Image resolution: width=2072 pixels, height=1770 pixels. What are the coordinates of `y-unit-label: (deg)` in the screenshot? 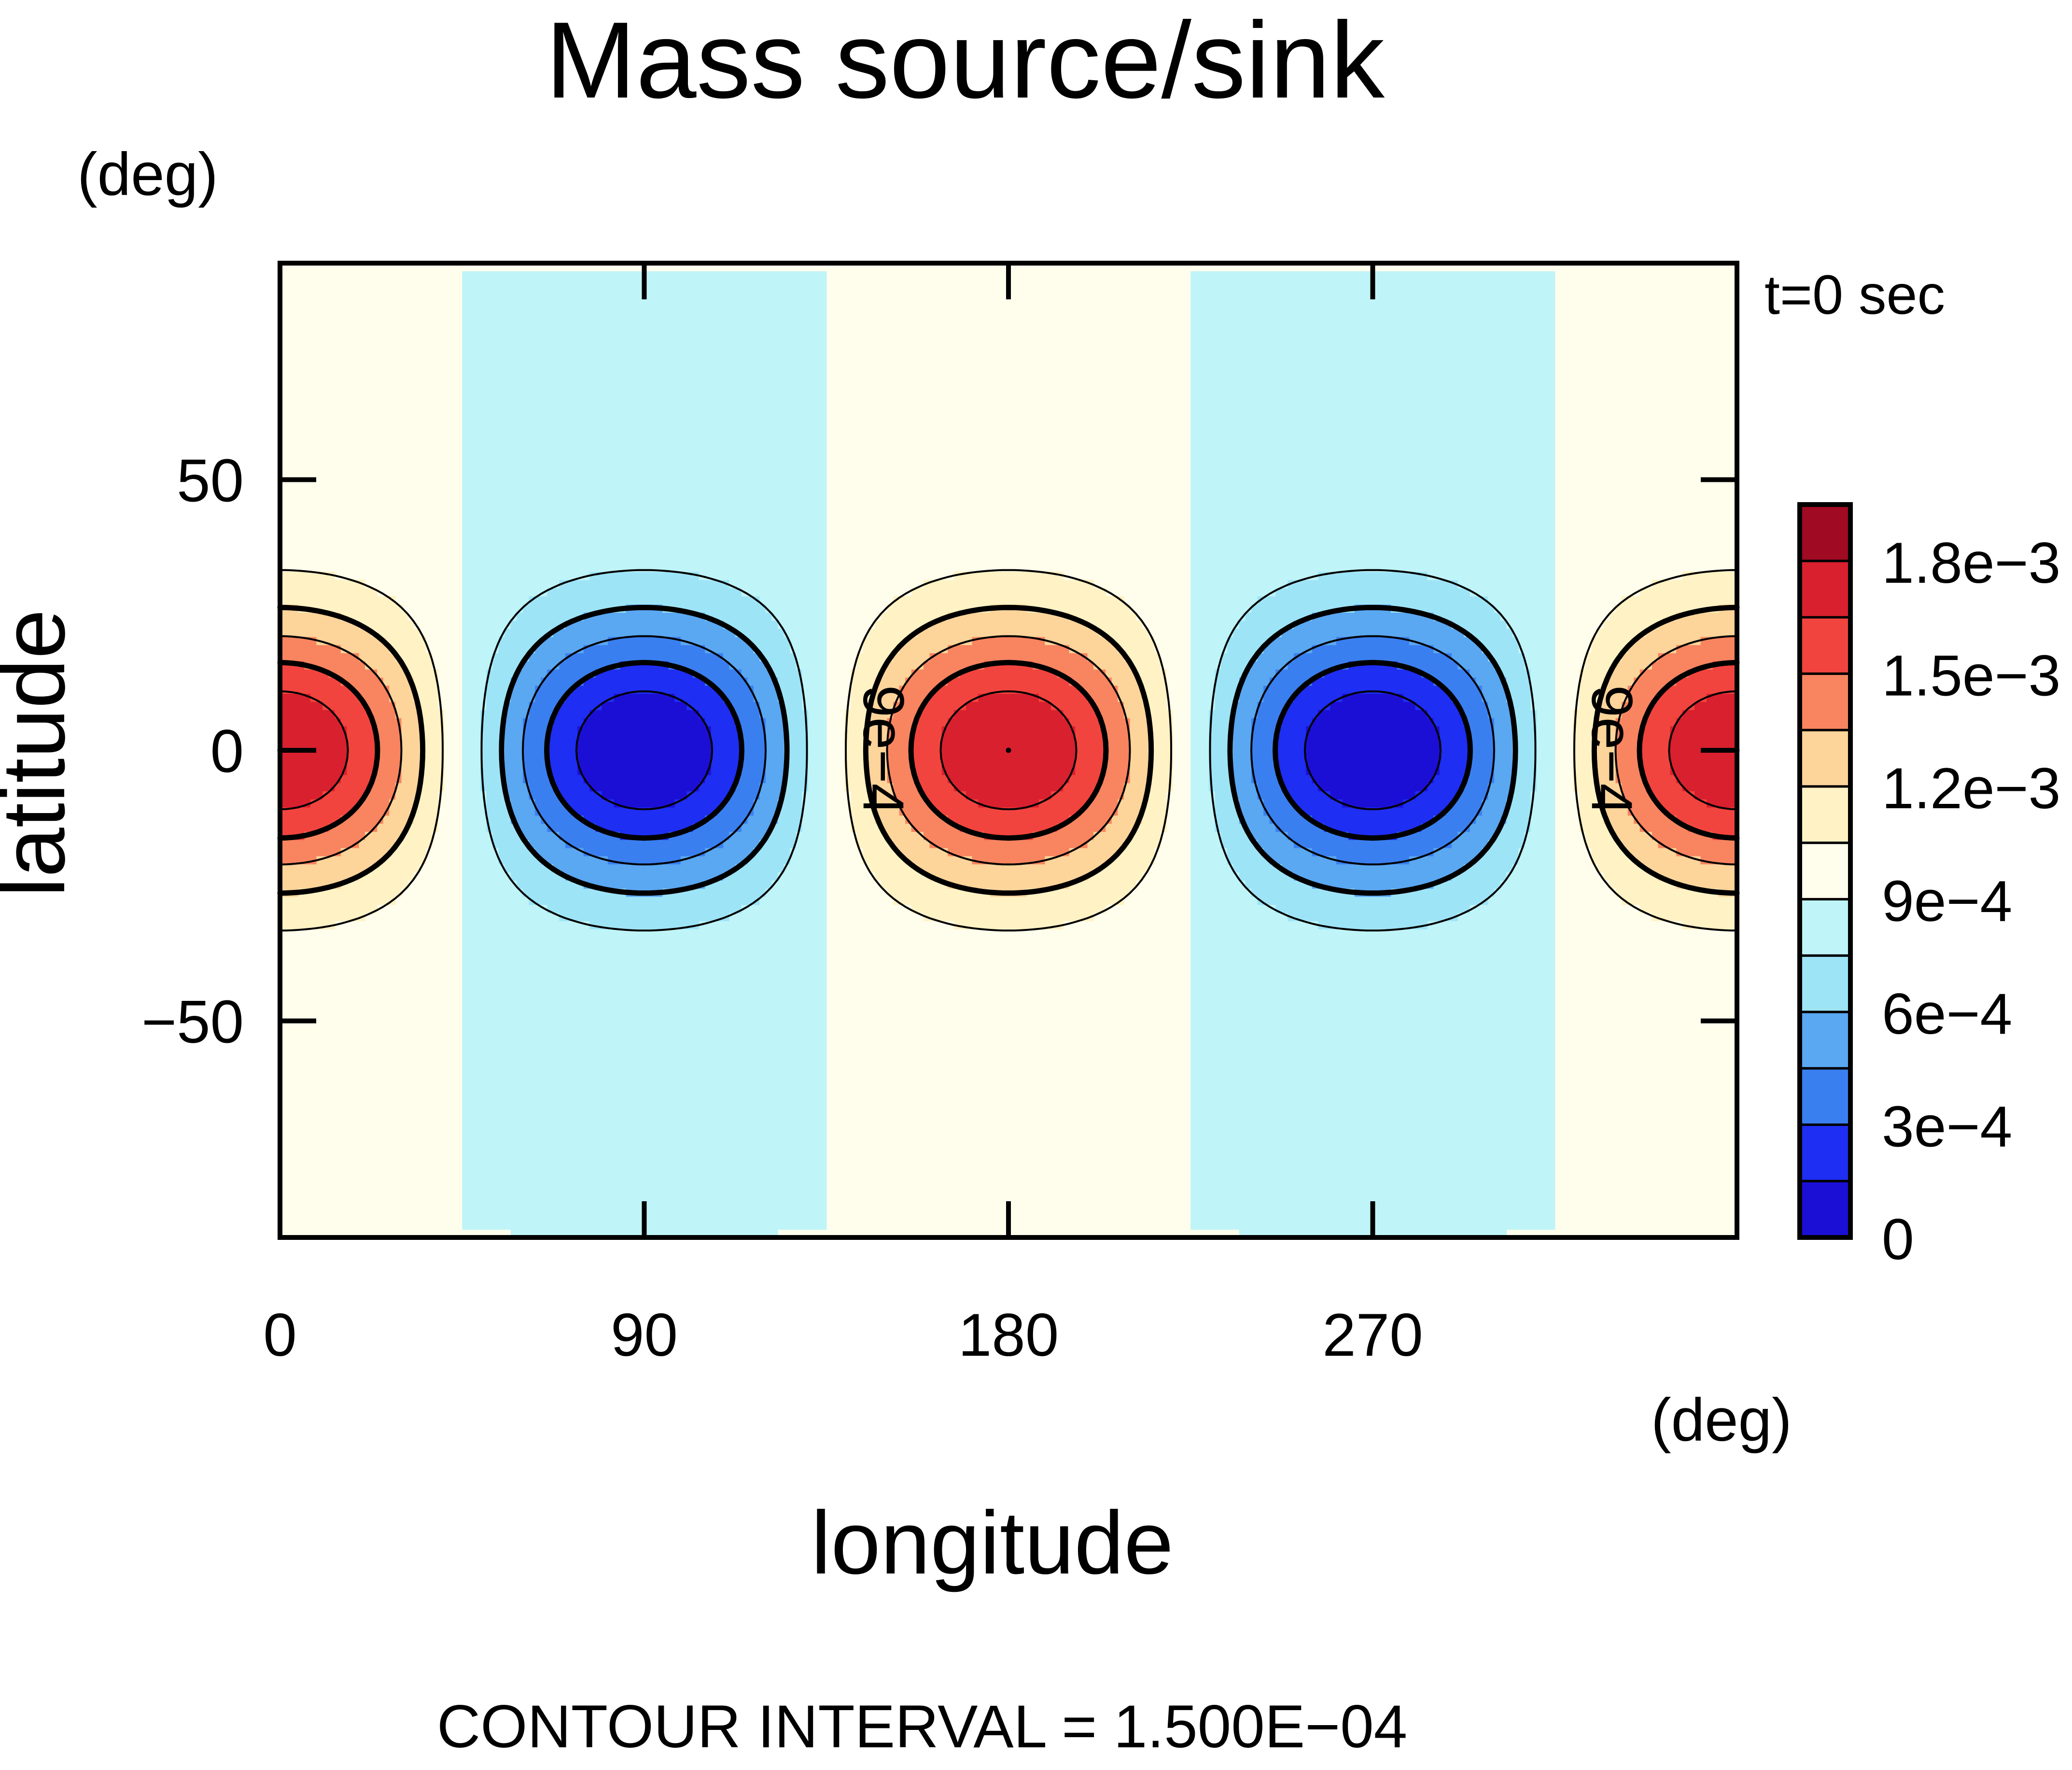 It's located at (148, 174).